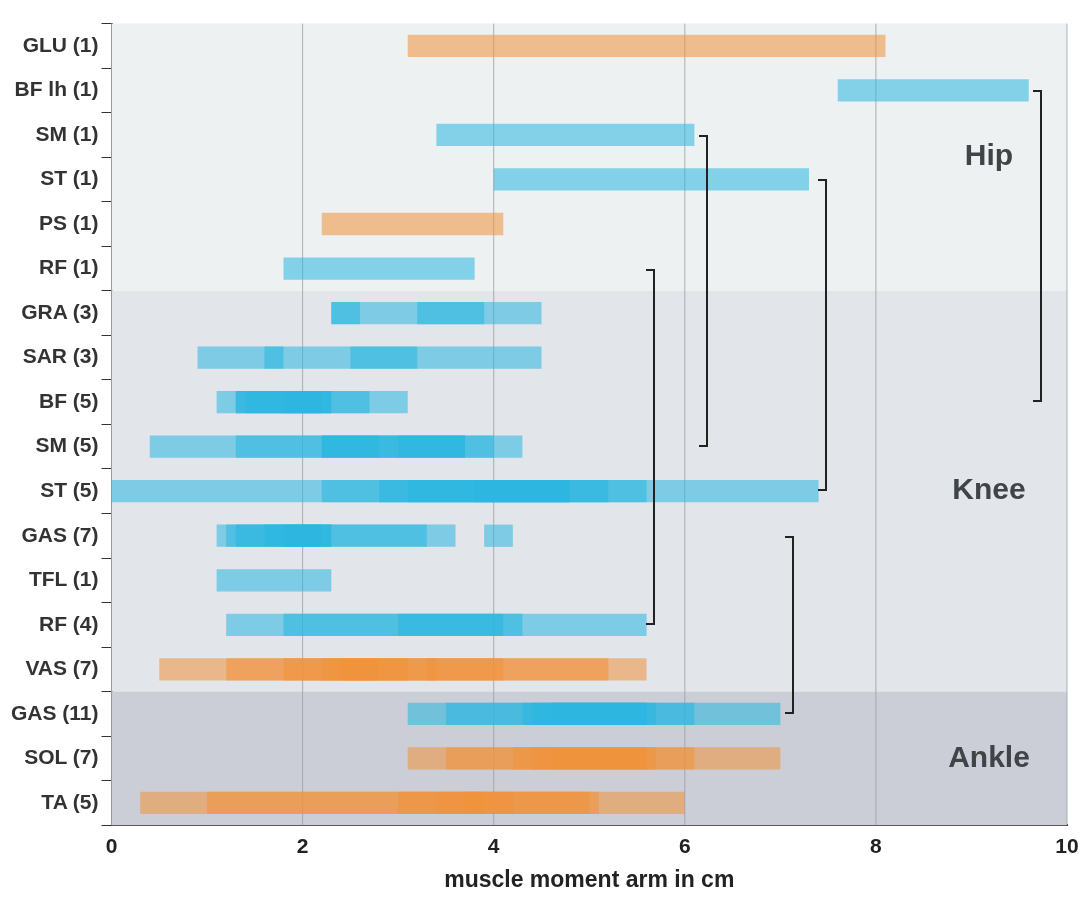 Image resolution: width=1083 pixels, height=900 pixels. I want to click on x-tick-label: 2, so click(302, 845).